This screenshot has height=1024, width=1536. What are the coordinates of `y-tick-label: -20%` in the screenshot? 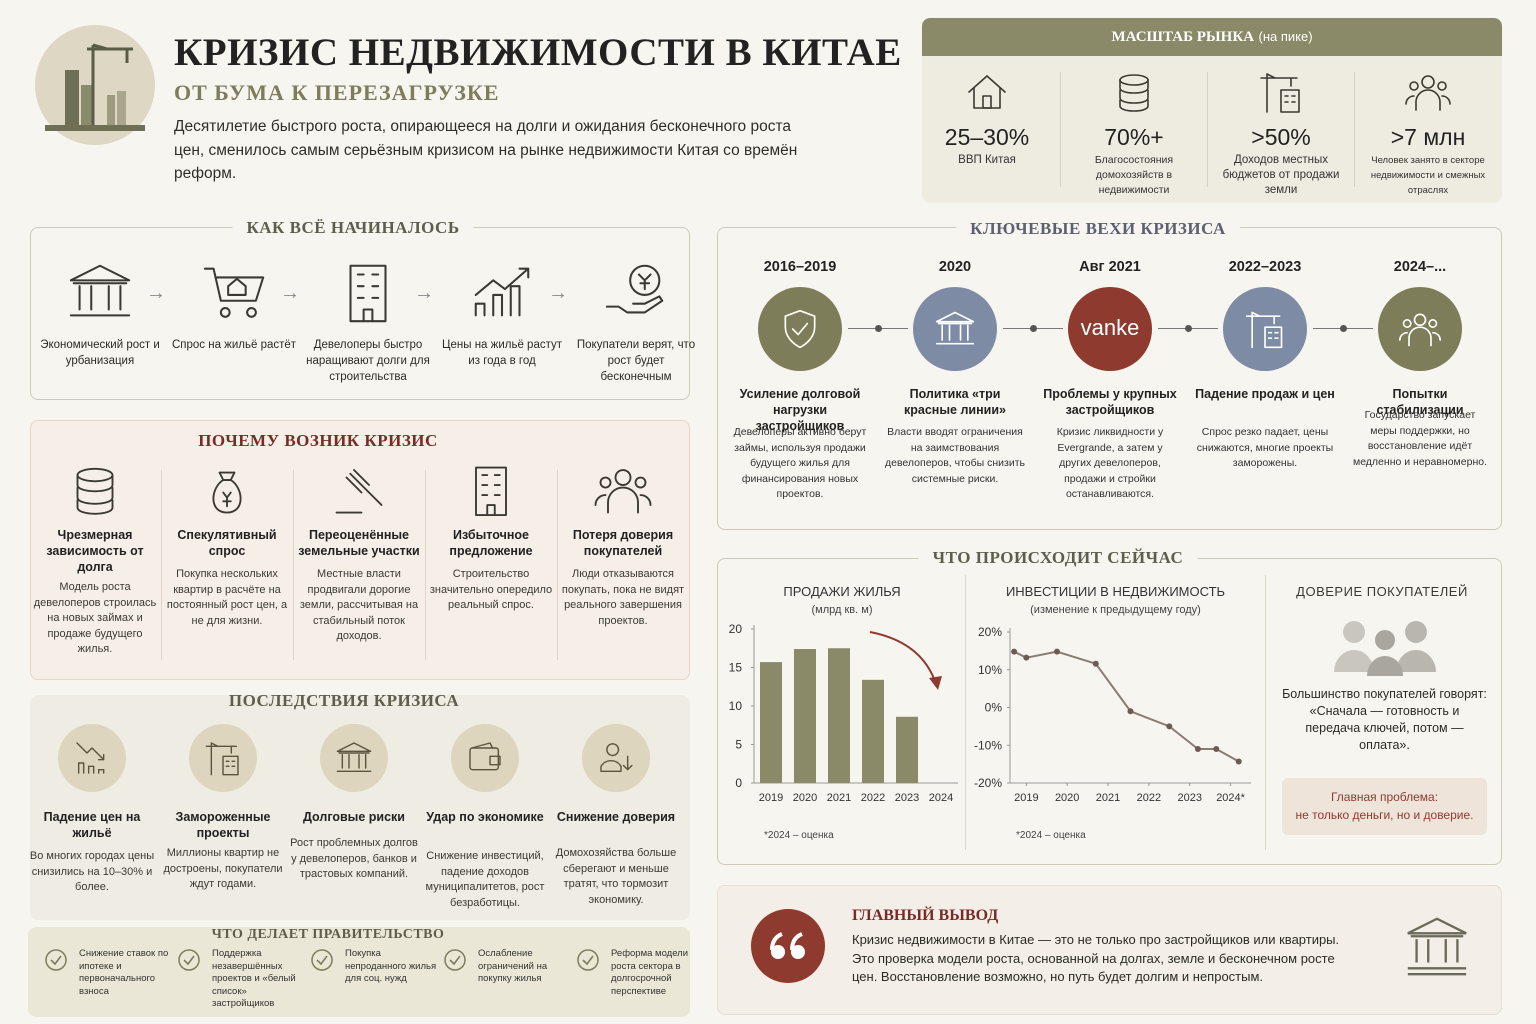 It's located at (988, 783).